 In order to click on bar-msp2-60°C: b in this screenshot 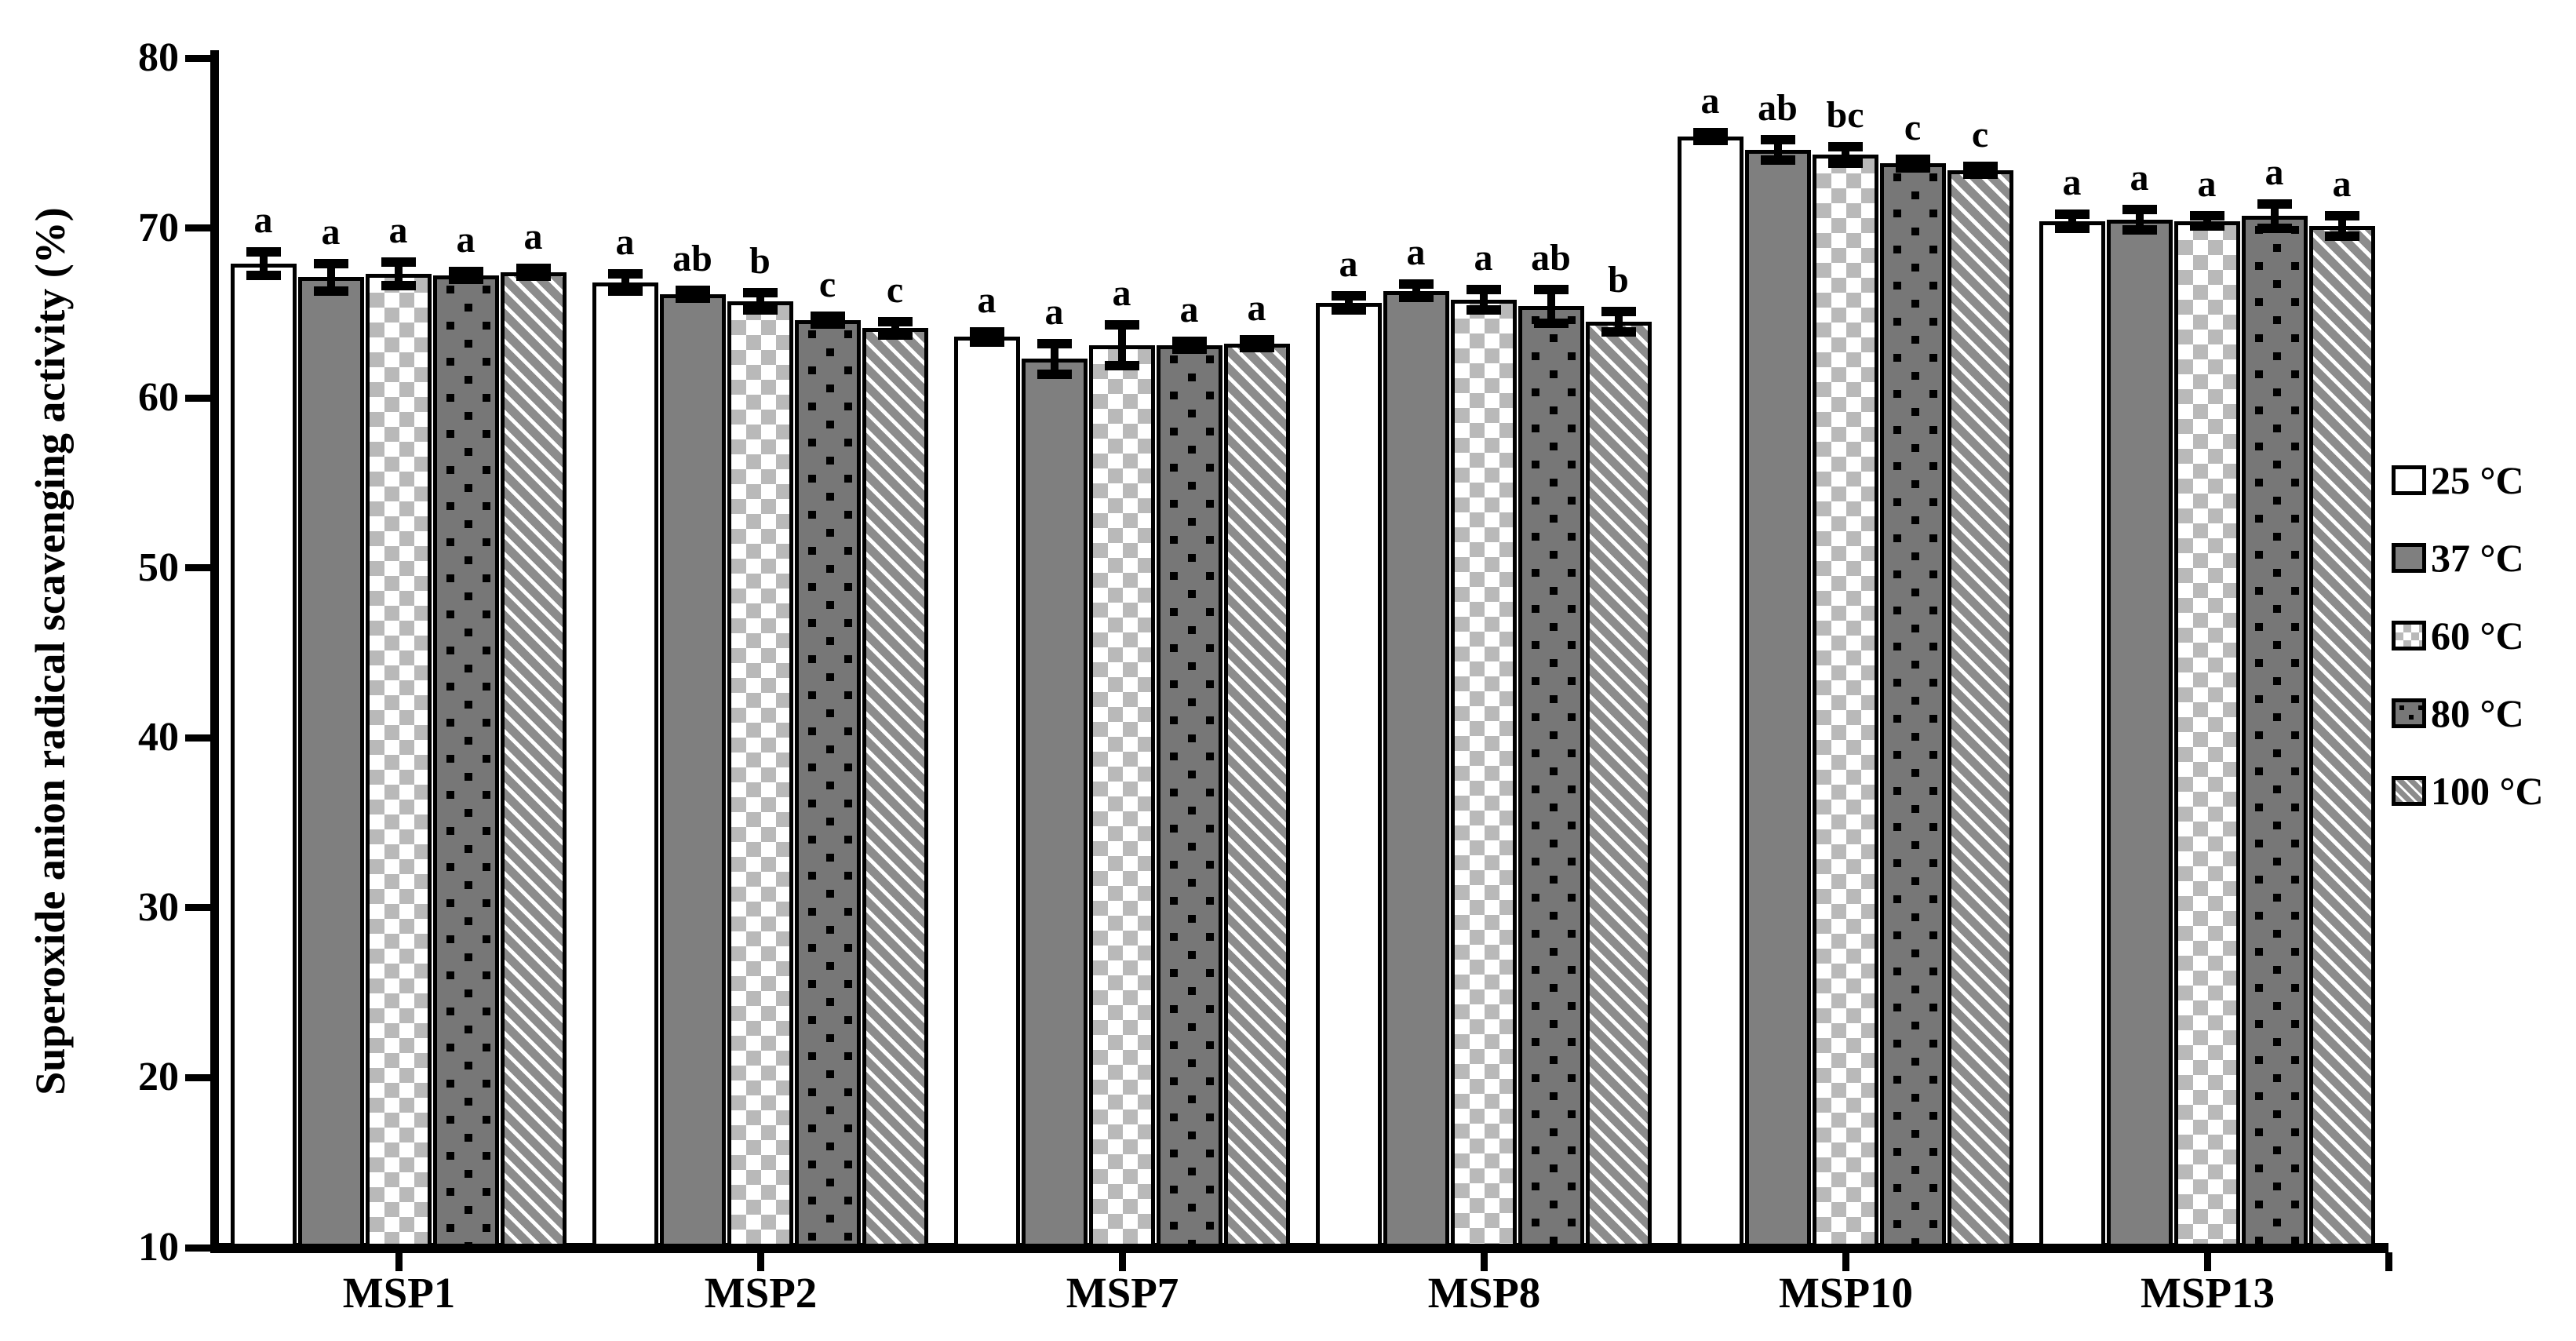, I will do `click(760, 745)`.